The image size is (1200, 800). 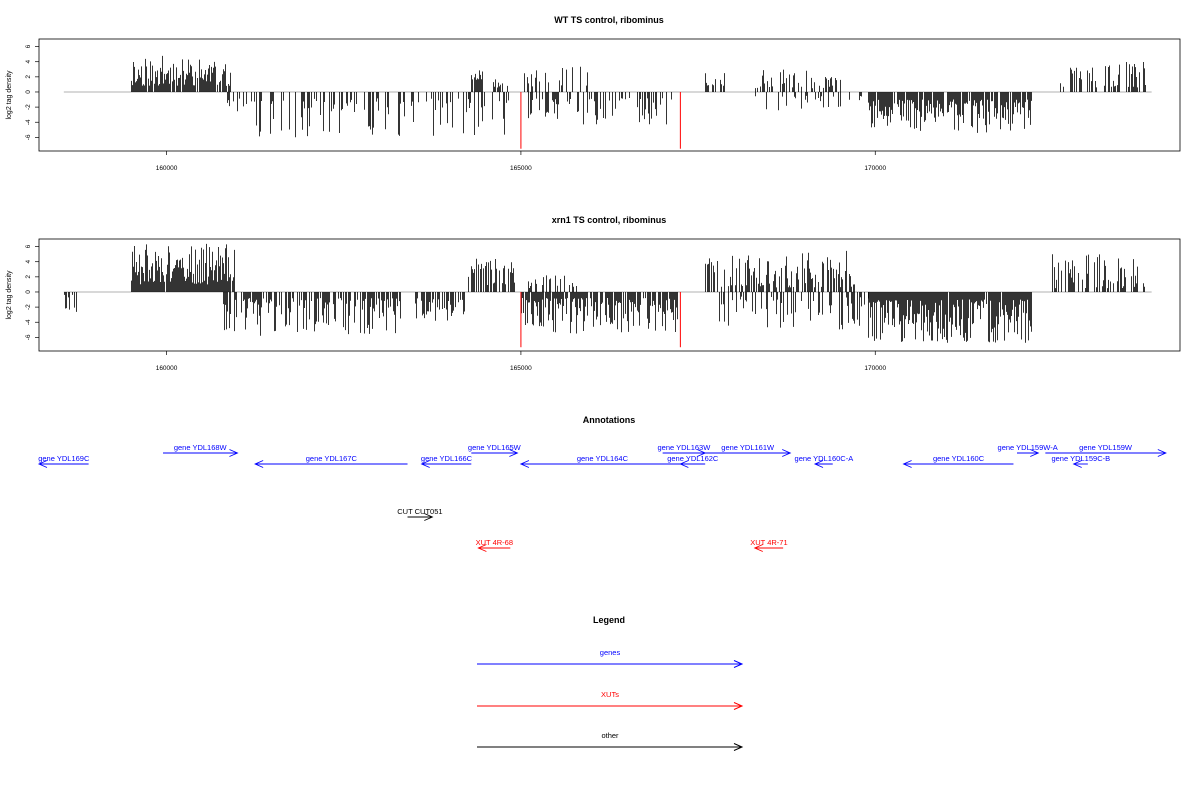 What do you see at coordinates (693, 458) in the screenshot?
I see `feature-label: gene YDL162C` at bounding box center [693, 458].